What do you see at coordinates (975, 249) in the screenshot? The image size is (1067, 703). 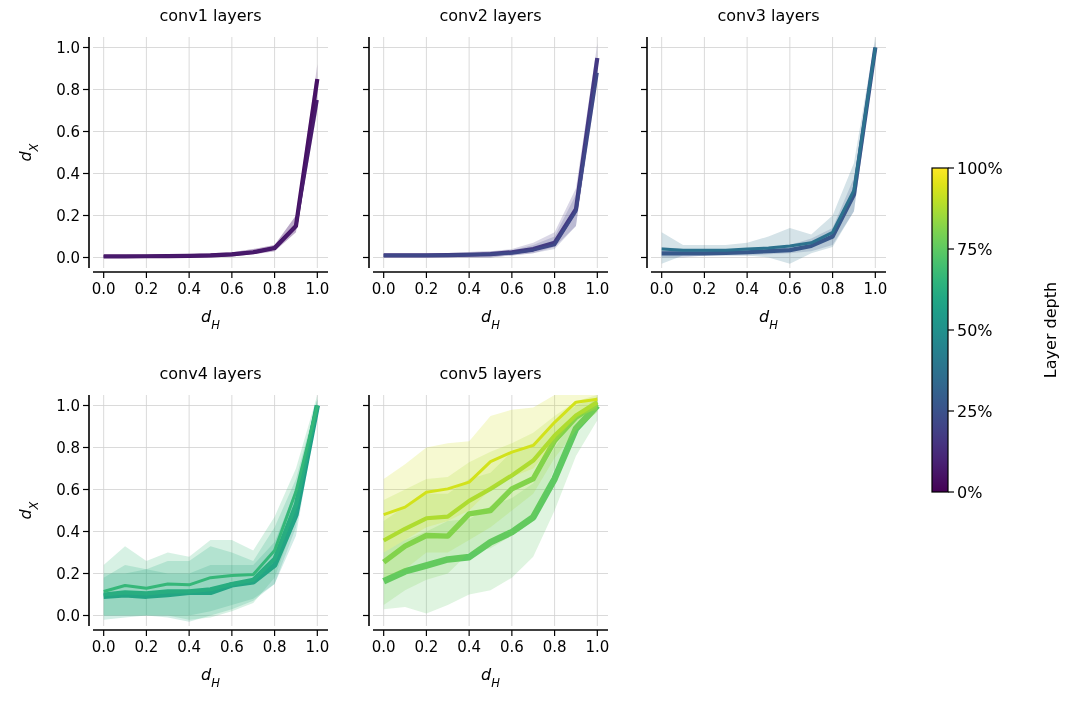 I see `color-bar-label: 75%` at bounding box center [975, 249].